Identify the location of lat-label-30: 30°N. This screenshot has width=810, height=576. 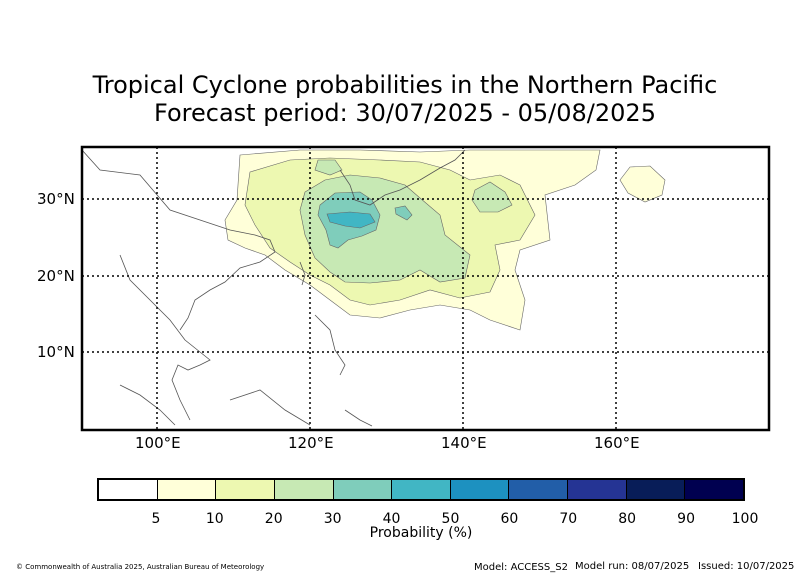
(56, 199).